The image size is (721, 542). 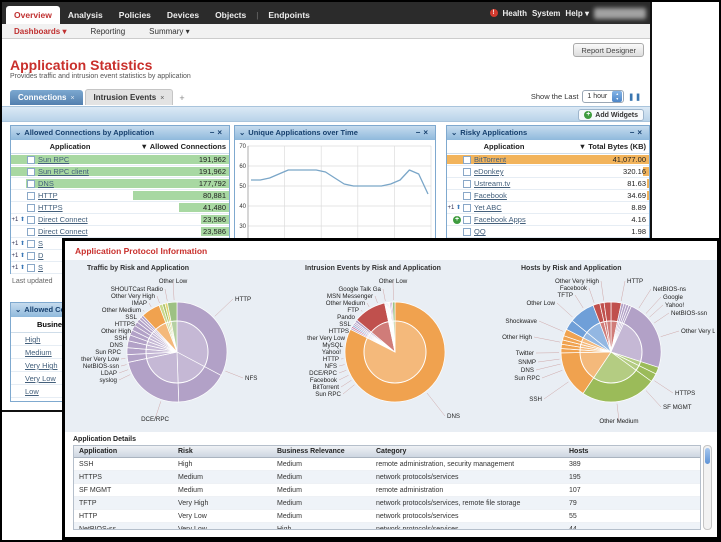 I want to click on nav-item-system: System, so click(x=546, y=13).